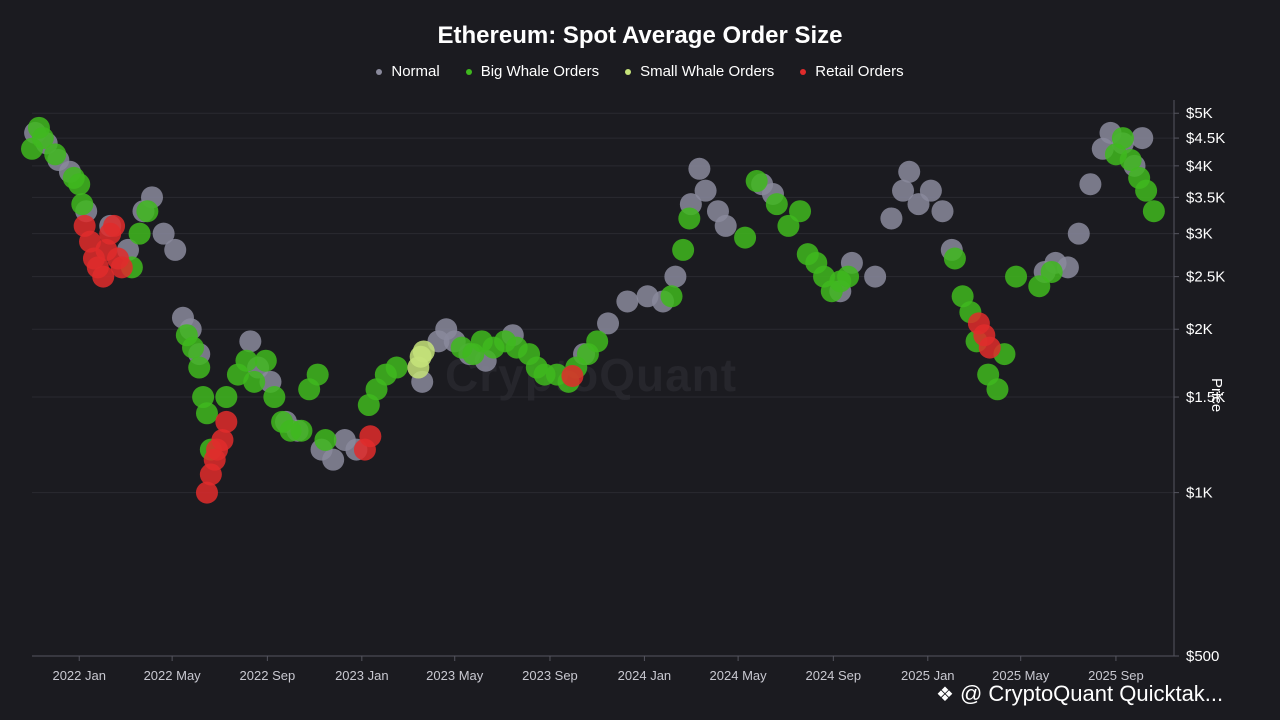  I want to click on y-tick-label: $1K, so click(1199, 493).